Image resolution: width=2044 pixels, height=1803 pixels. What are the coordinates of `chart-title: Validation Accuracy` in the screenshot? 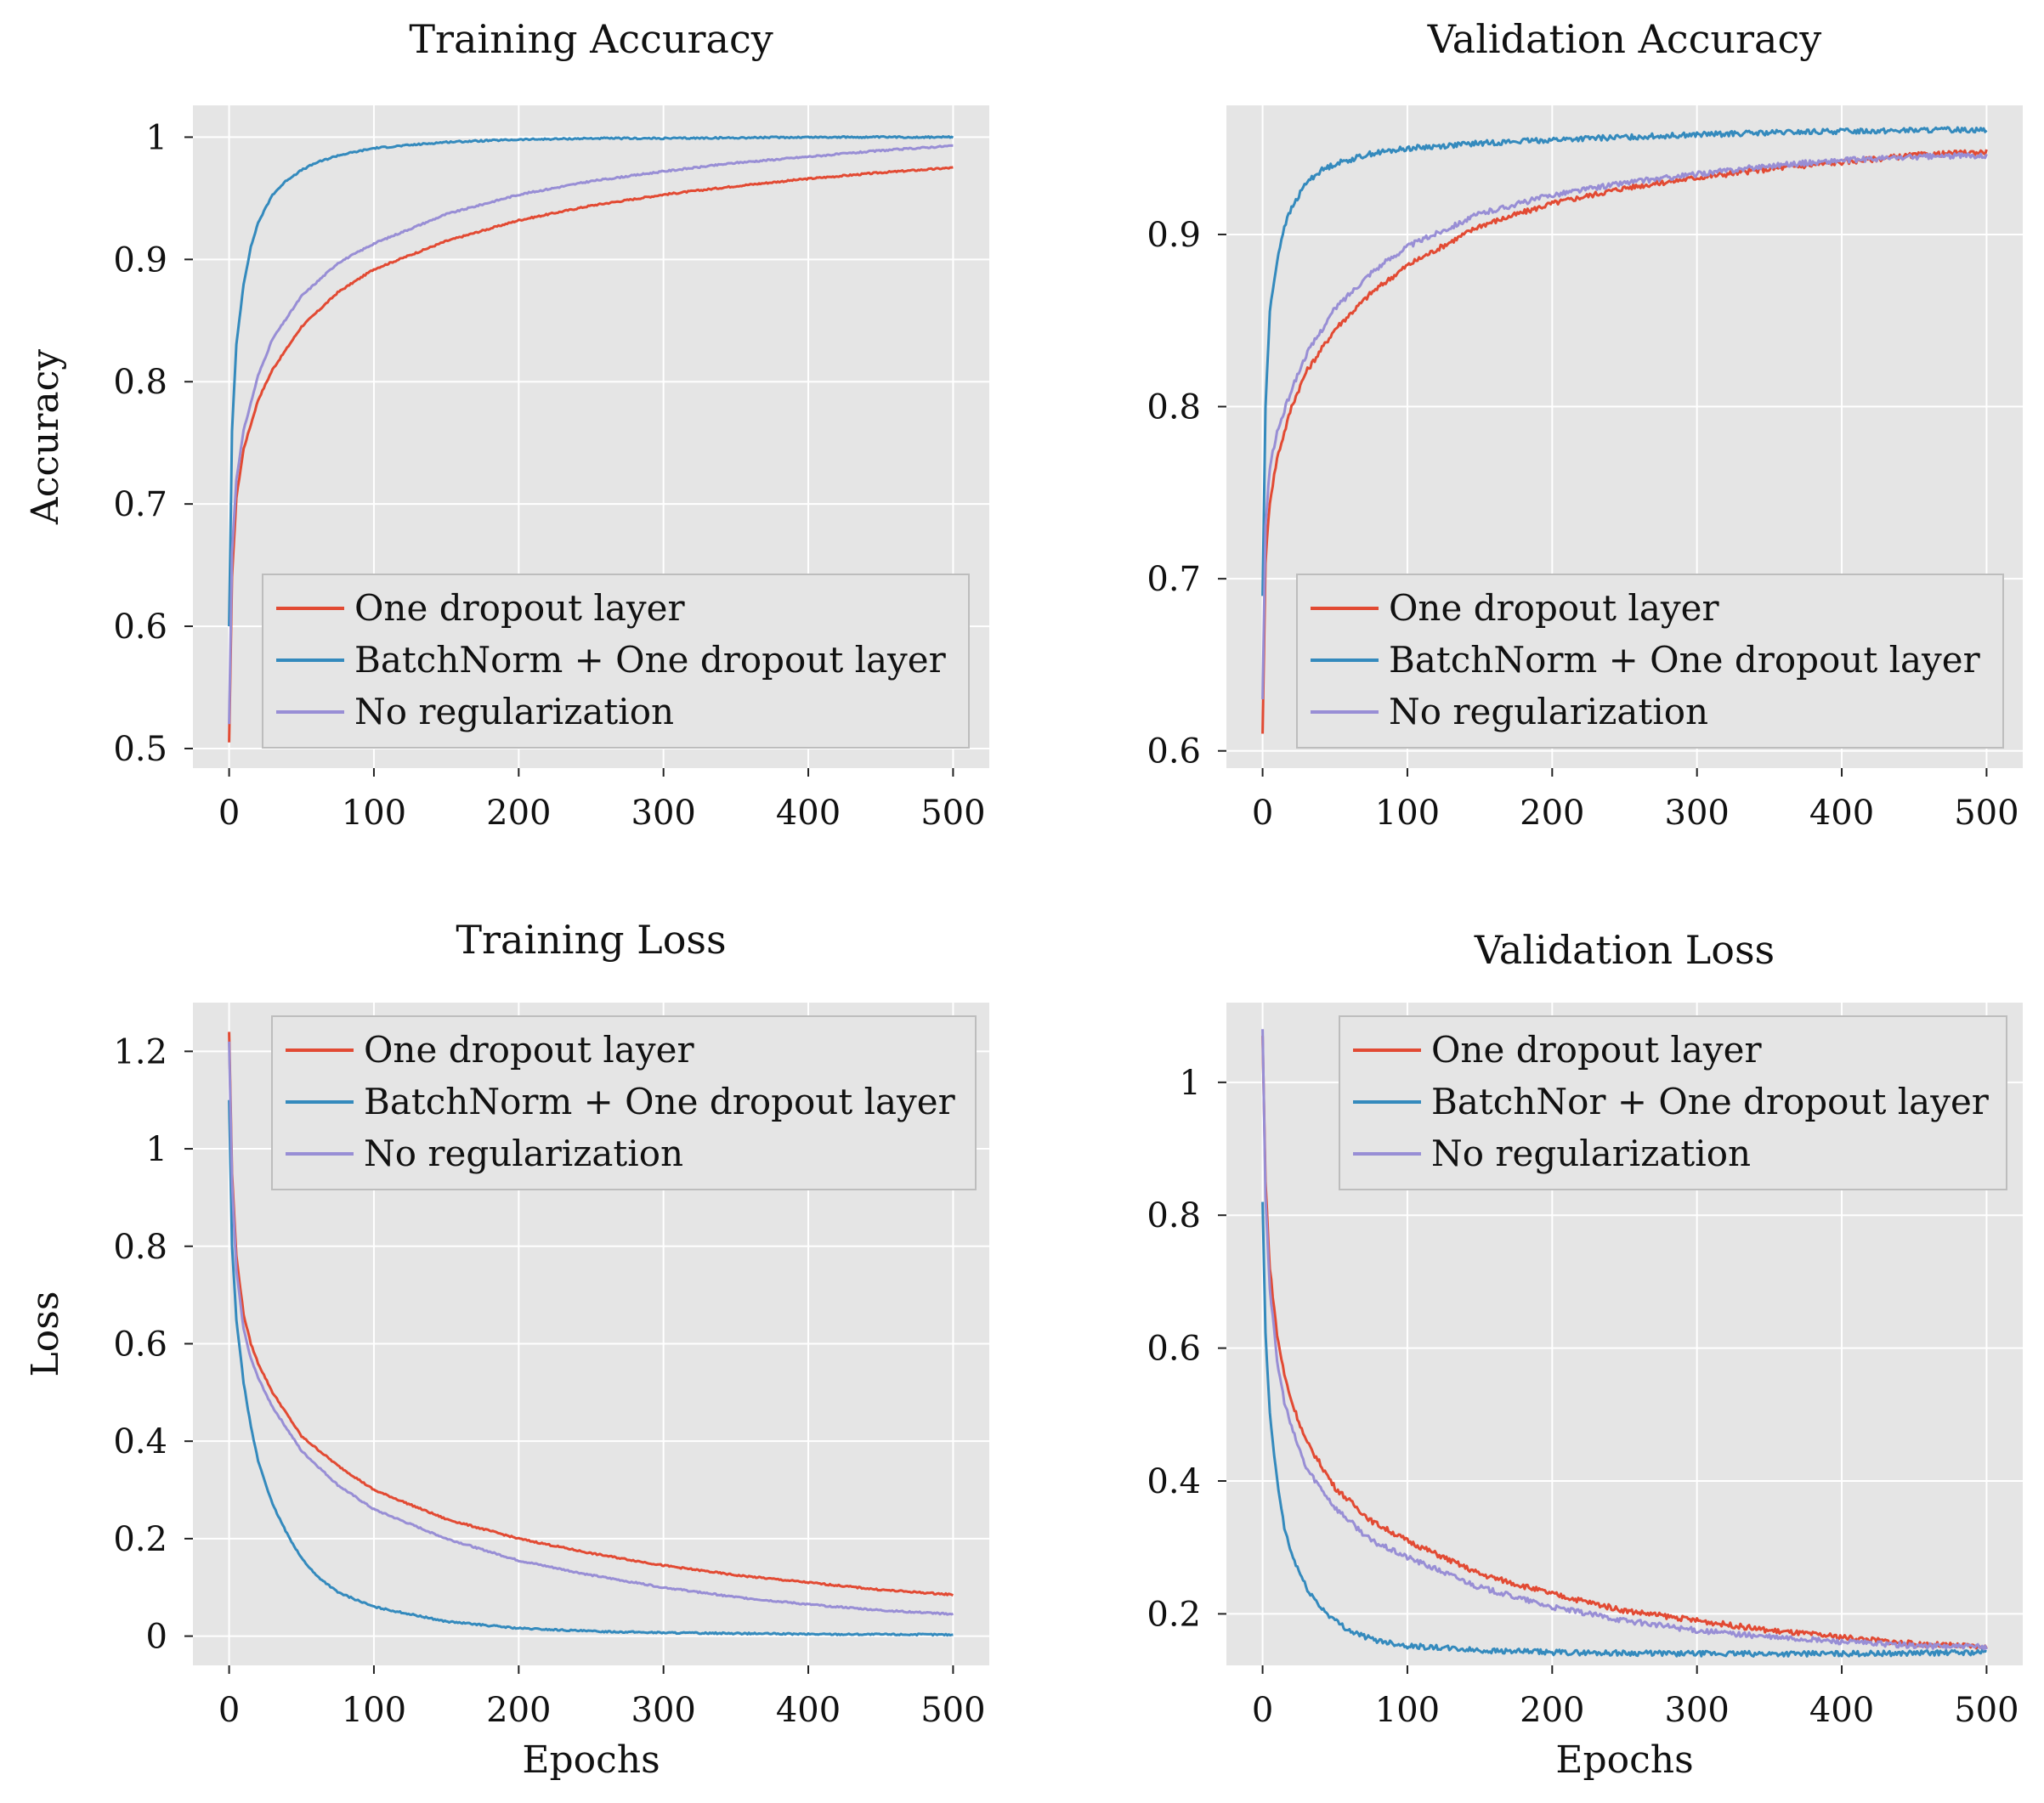 It's located at (1624, 39).